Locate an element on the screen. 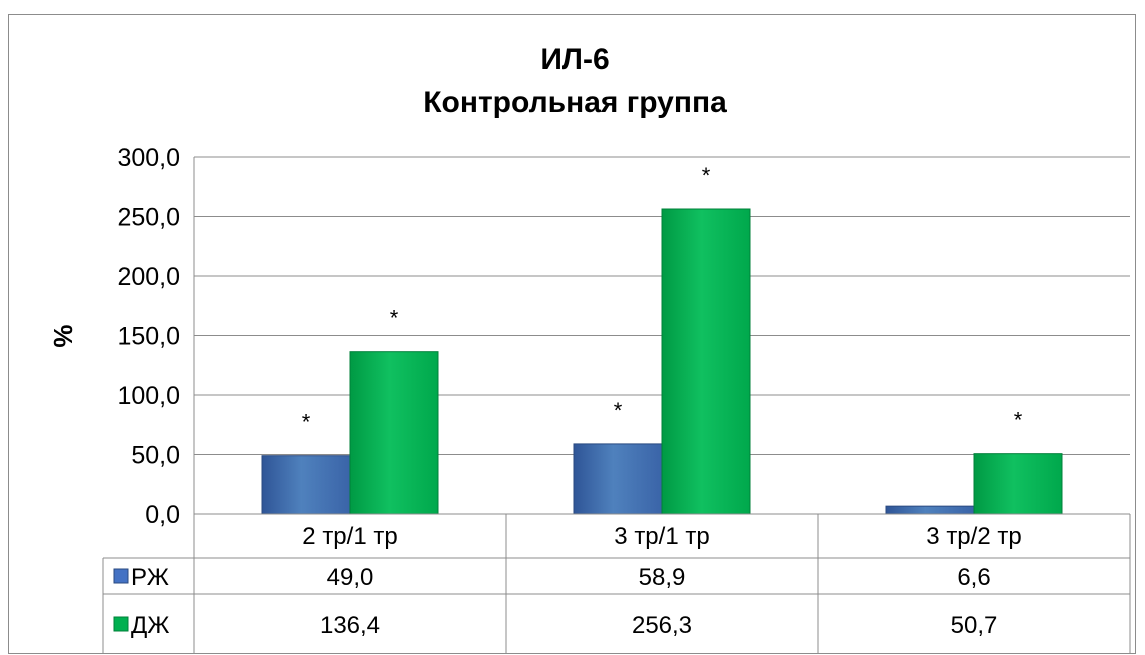 The width and height of the screenshot is (1145, 655). data-label: 136,4 is located at coordinates (350, 625).